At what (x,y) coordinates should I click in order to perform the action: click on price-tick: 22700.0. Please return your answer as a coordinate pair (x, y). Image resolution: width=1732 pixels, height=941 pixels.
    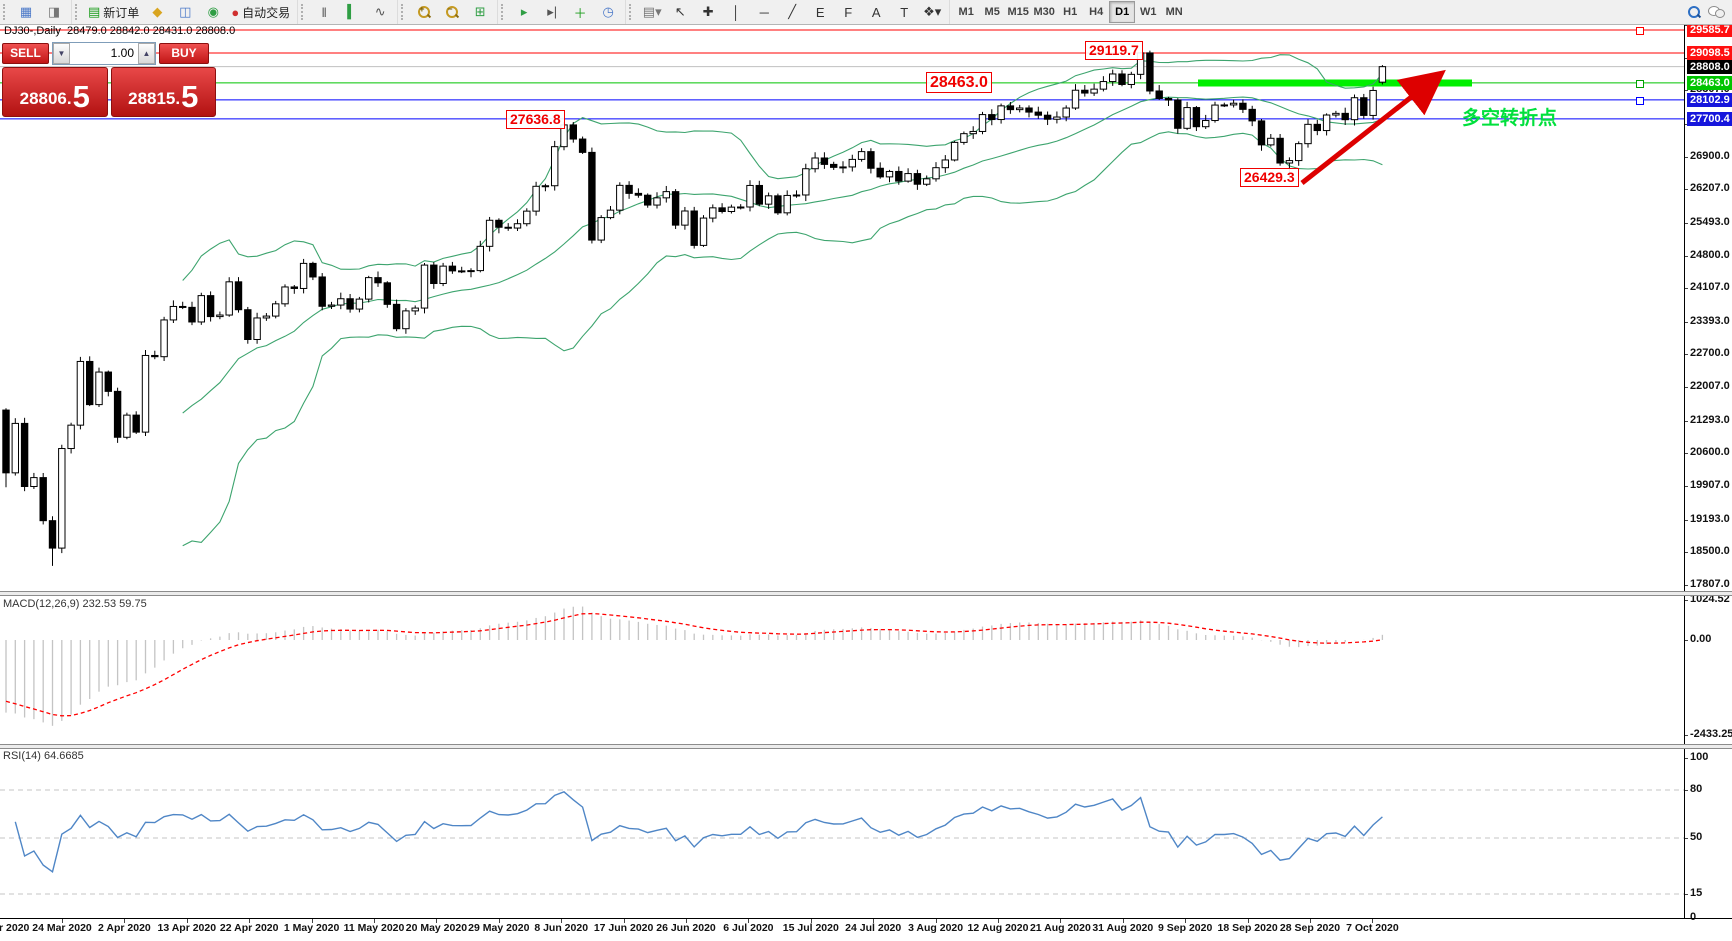
    Looking at the image, I should click on (1710, 353).